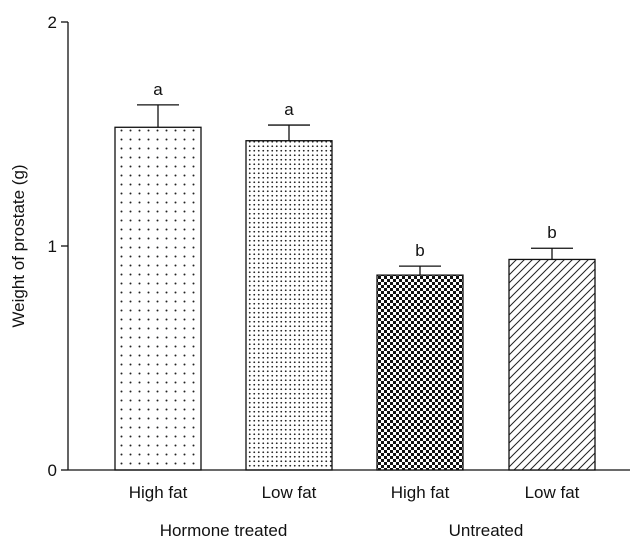 The height and width of the screenshot is (543, 635). I want to click on y-tick-label: 1, so click(52, 246).